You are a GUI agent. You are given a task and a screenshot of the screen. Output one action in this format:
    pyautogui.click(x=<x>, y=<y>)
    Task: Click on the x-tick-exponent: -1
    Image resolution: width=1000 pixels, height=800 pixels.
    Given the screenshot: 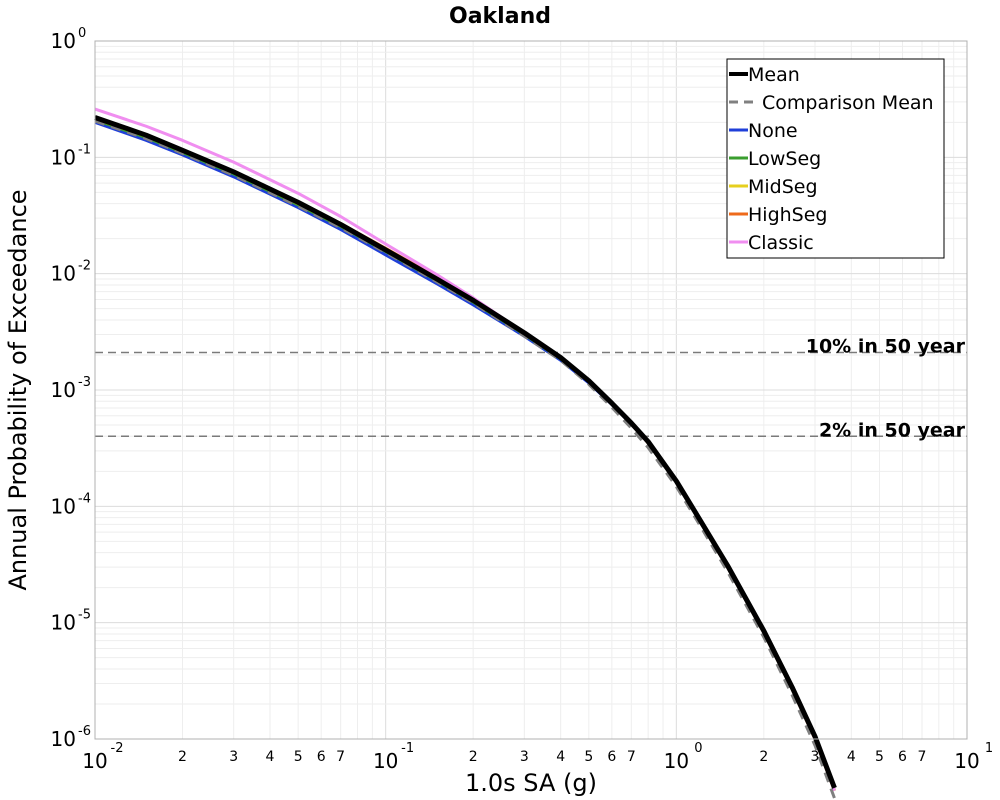 What is the action you would take?
    pyautogui.click(x=407, y=748)
    